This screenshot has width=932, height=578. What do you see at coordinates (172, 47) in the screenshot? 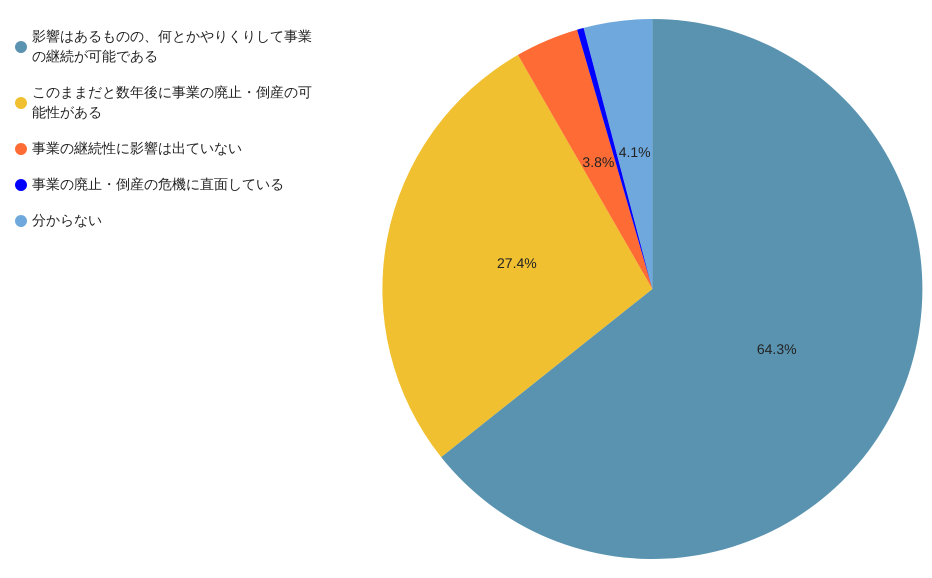
I see `legend-label: 影響はあるものの、何とかやりくりして事業の継続が可能である` at bounding box center [172, 47].